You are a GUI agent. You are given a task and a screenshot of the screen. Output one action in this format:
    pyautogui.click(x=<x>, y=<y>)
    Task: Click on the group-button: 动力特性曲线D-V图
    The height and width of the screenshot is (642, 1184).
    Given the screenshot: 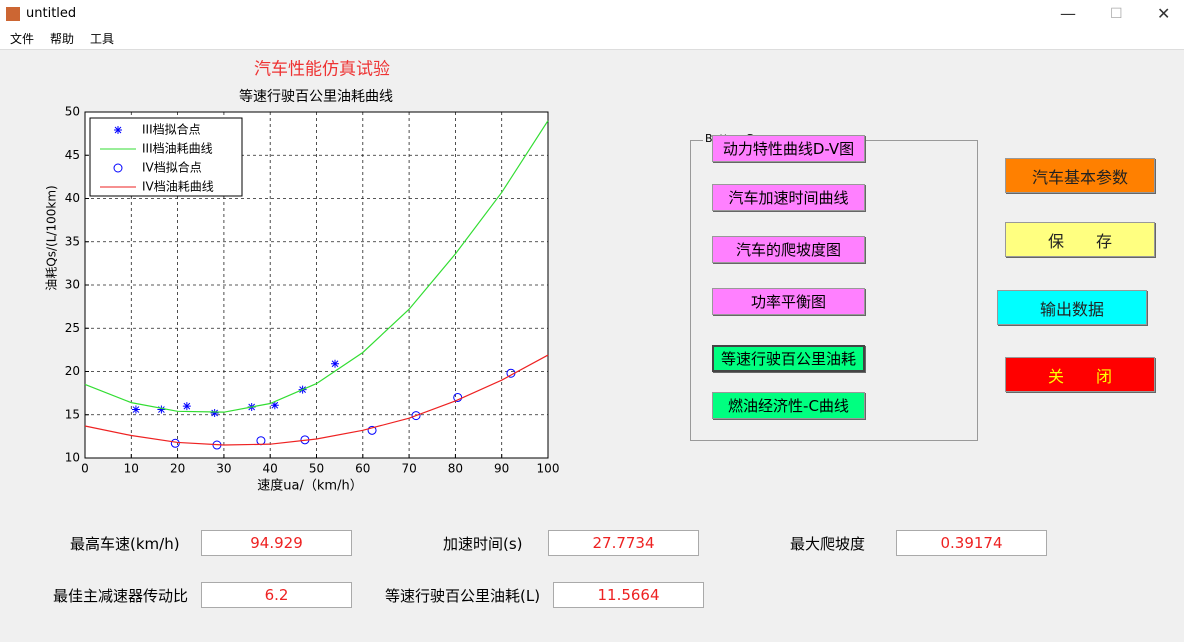 What is the action you would take?
    pyautogui.click(x=788, y=148)
    